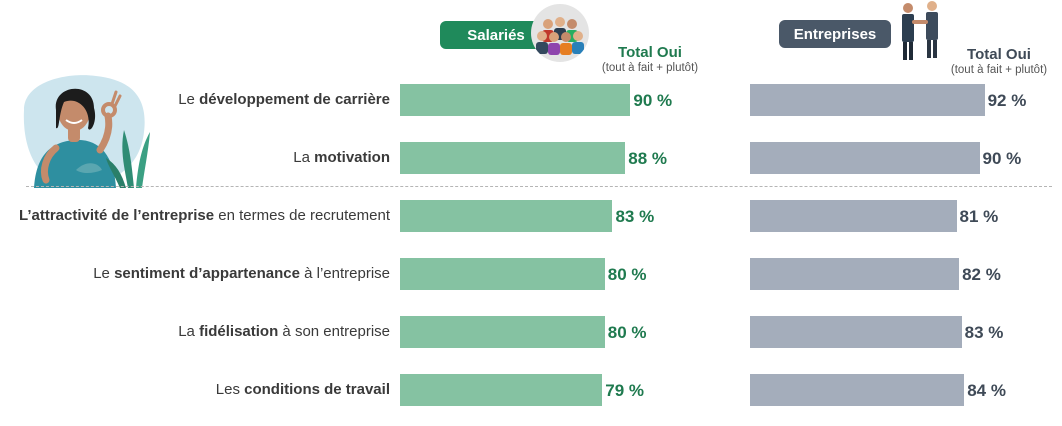  Describe the element at coordinates (334, 331) in the screenshot. I see `category-label-suffix: à son entreprise` at that location.